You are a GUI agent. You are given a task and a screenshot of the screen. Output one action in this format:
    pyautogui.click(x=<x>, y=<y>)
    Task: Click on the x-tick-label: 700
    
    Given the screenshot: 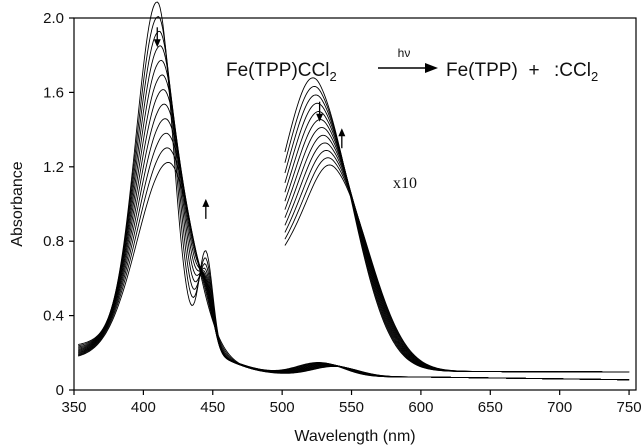 What is the action you would take?
    pyautogui.click(x=559, y=407)
    